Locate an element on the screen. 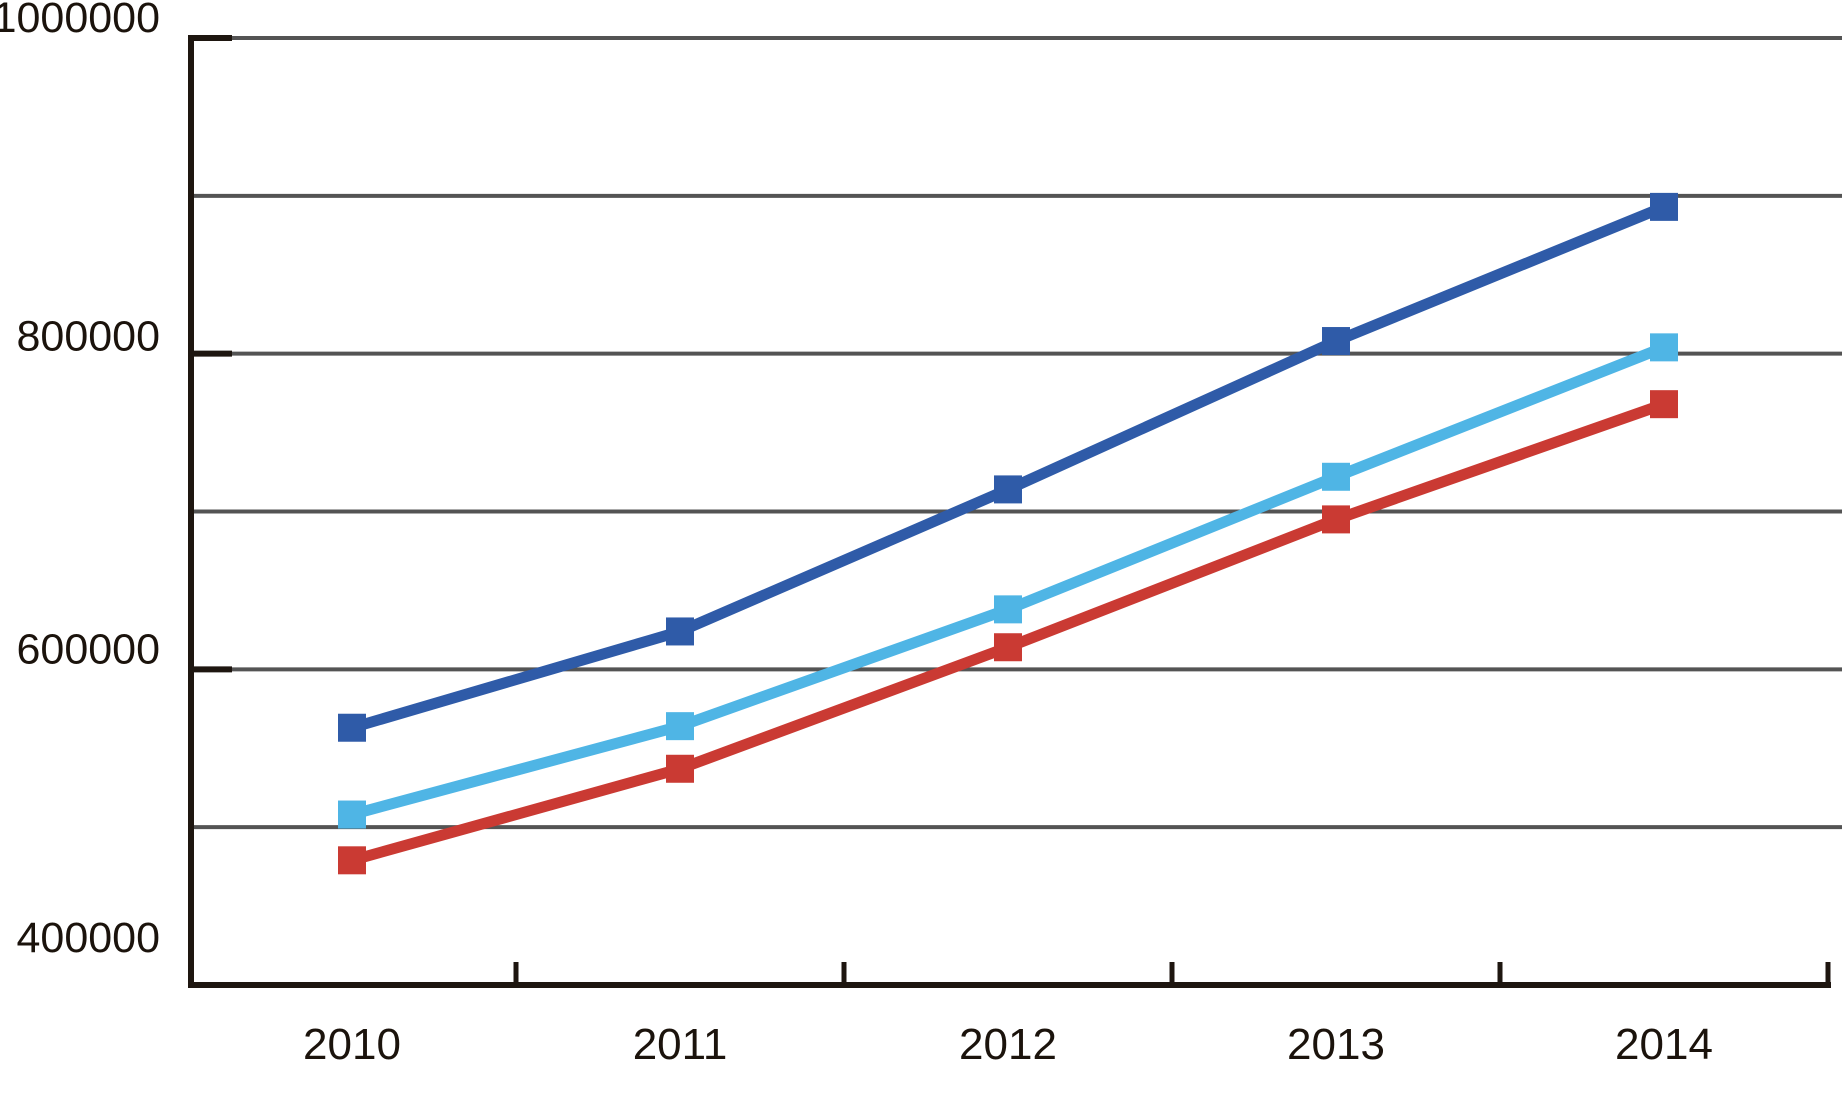 This screenshot has height=1114, width=1846. y-axis-label: 400000 is located at coordinates (89, 938).